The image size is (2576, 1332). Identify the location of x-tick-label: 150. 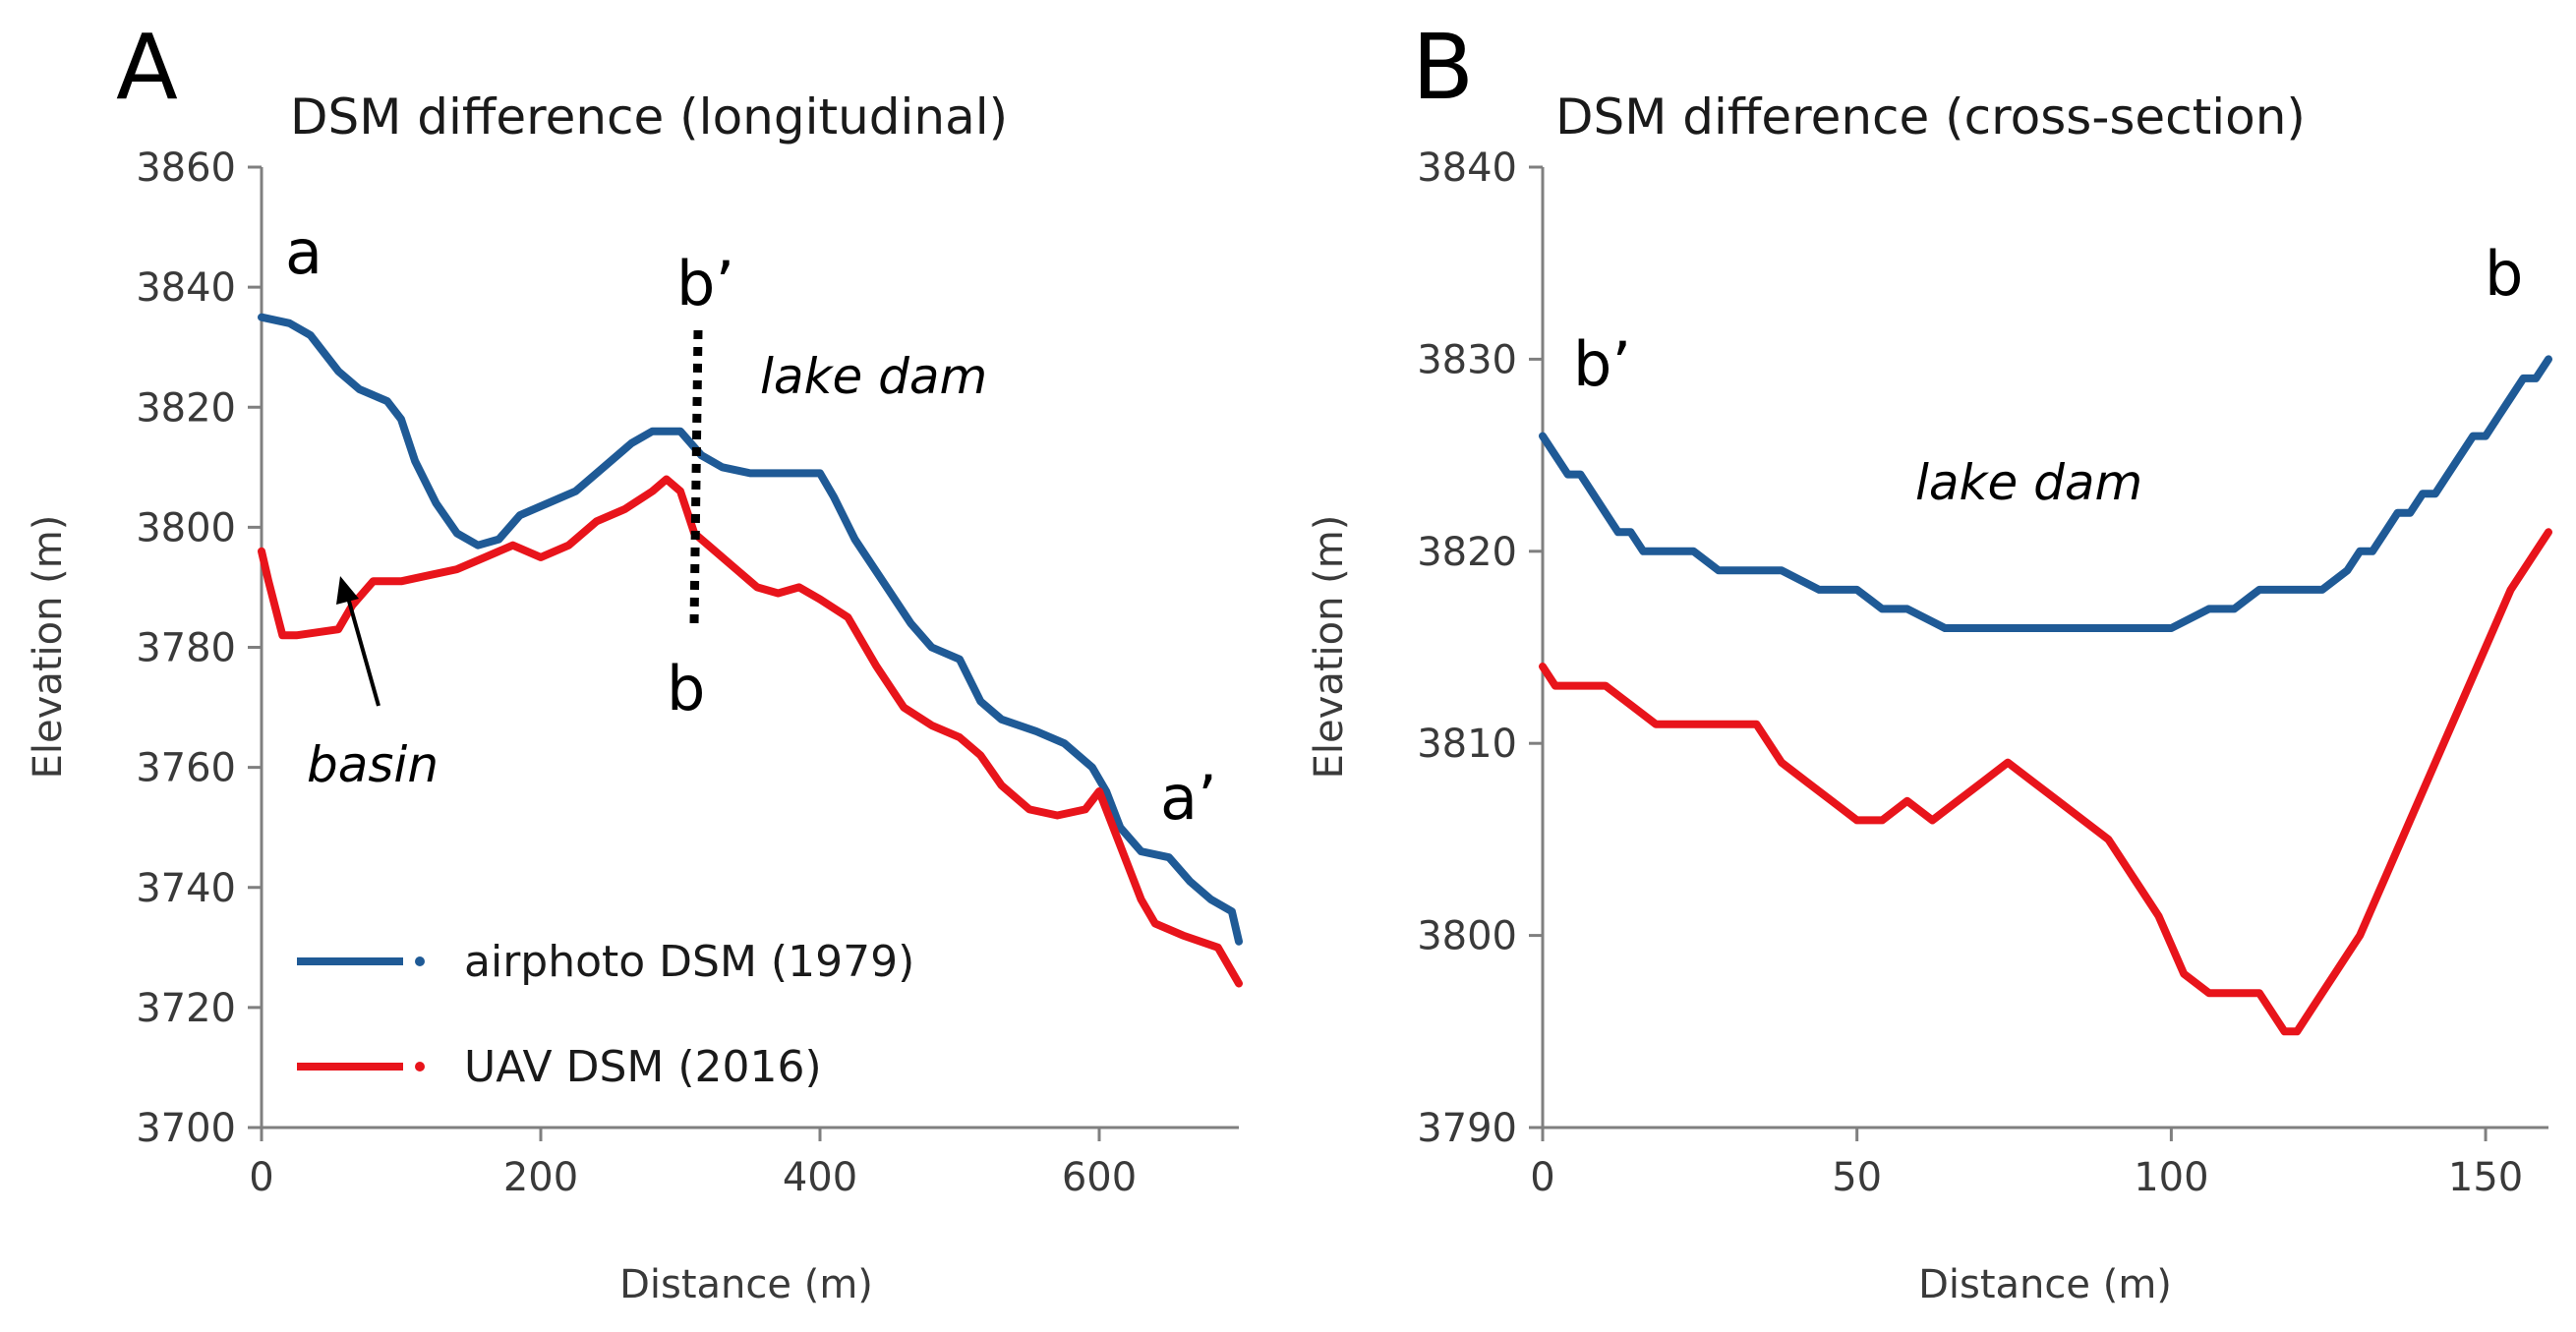
(2485, 1178).